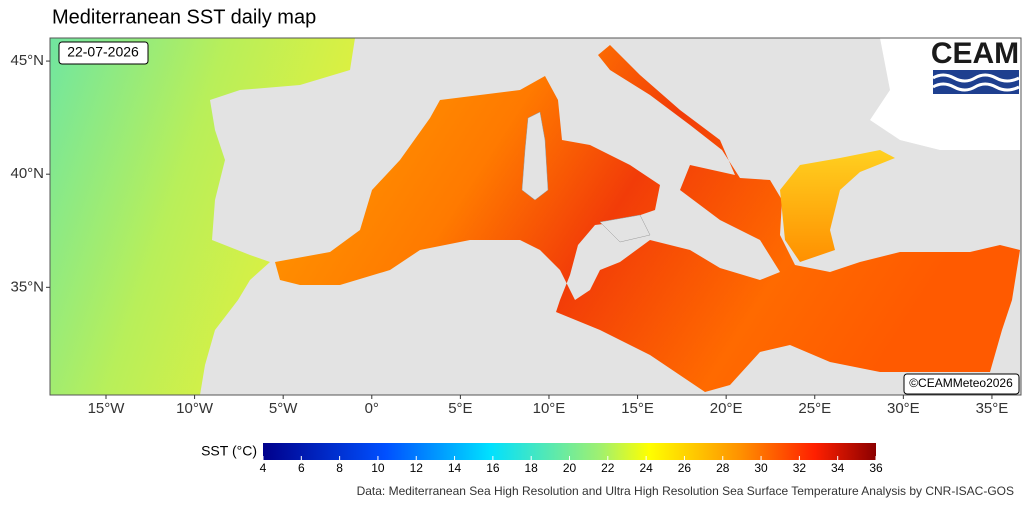 Image resolution: width=1024 pixels, height=513 pixels. I want to click on colorbar-tick-label: 26, so click(685, 468).